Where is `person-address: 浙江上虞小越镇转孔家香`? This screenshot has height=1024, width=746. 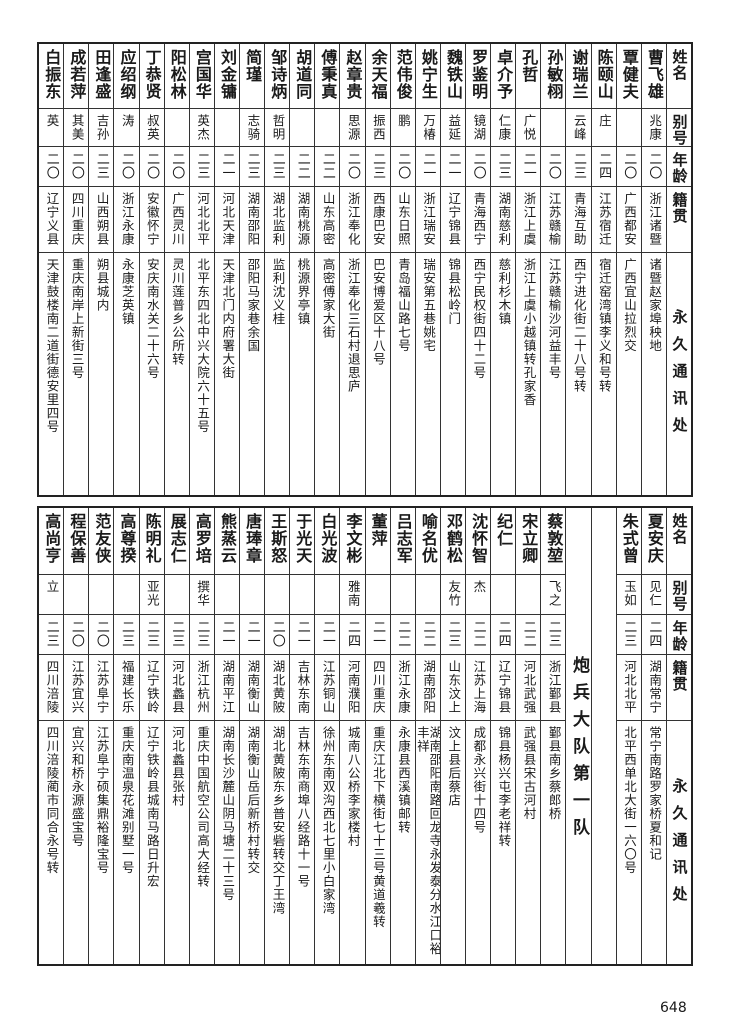
person-address: 浙江上虞小越镇转孔家香 is located at coordinates (529, 332).